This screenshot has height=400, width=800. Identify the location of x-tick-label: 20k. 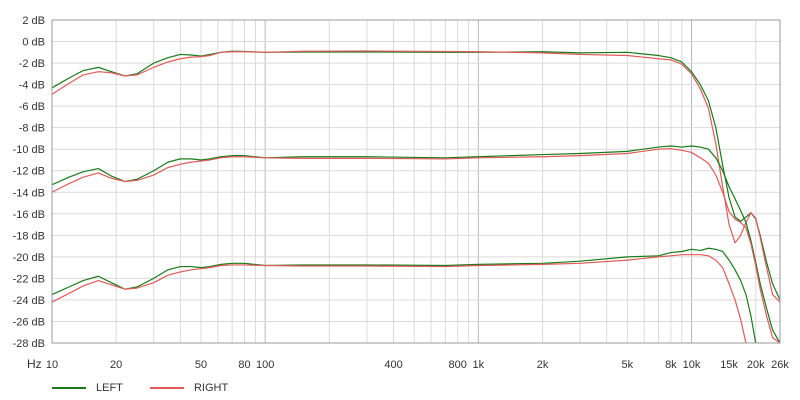
(756, 365).